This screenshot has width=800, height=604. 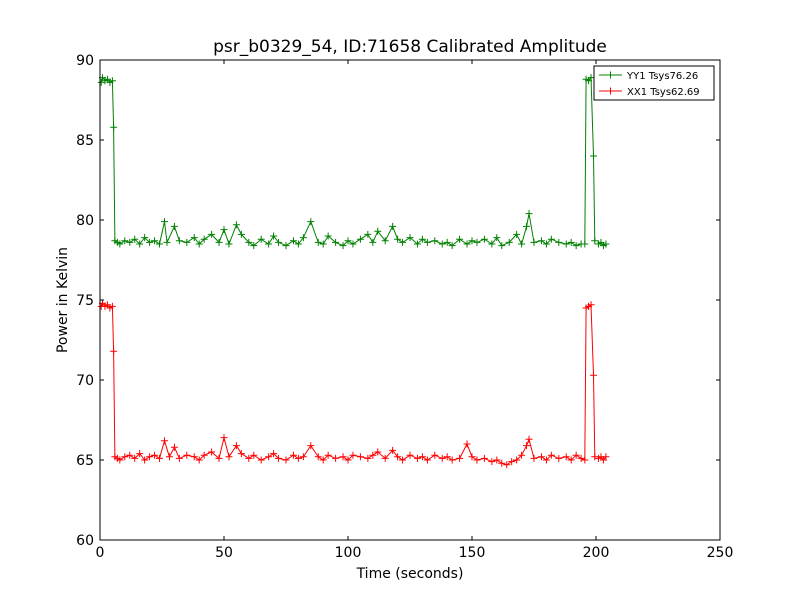 I want to click on y-tick-label: 85, so click(x=85, y=141).